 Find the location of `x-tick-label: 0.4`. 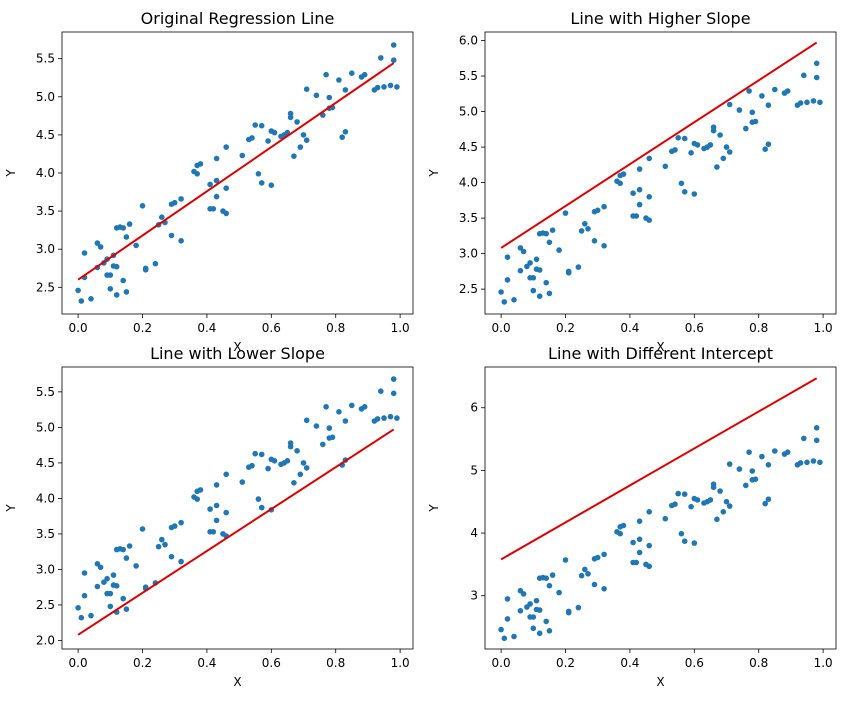

x-tick-label: 0.4 is located at coordinates (629, 663).